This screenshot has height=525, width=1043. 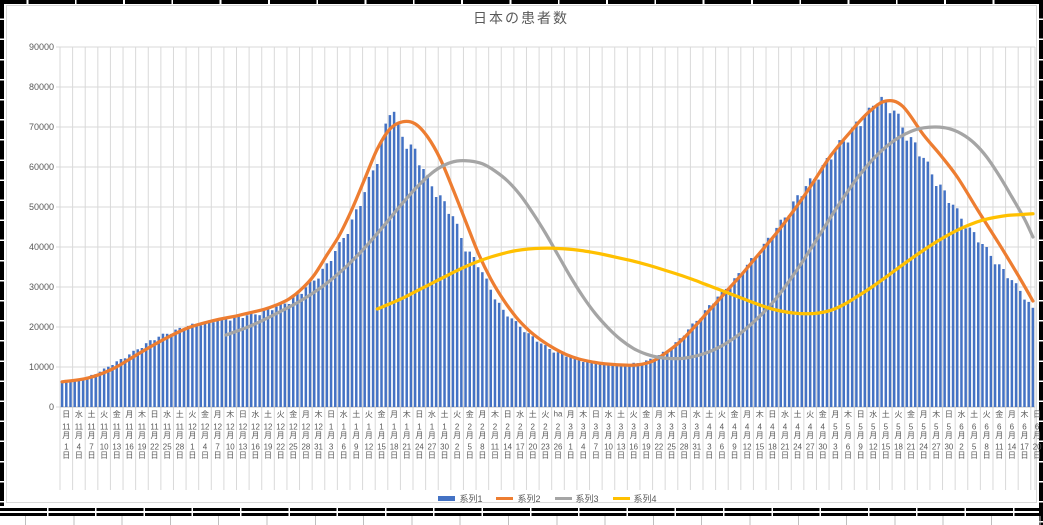 What do you see at coordinates (521, 18) in the screenshot?
I see `chart-title: 日本の患者数` at bounding box center [521, 18].